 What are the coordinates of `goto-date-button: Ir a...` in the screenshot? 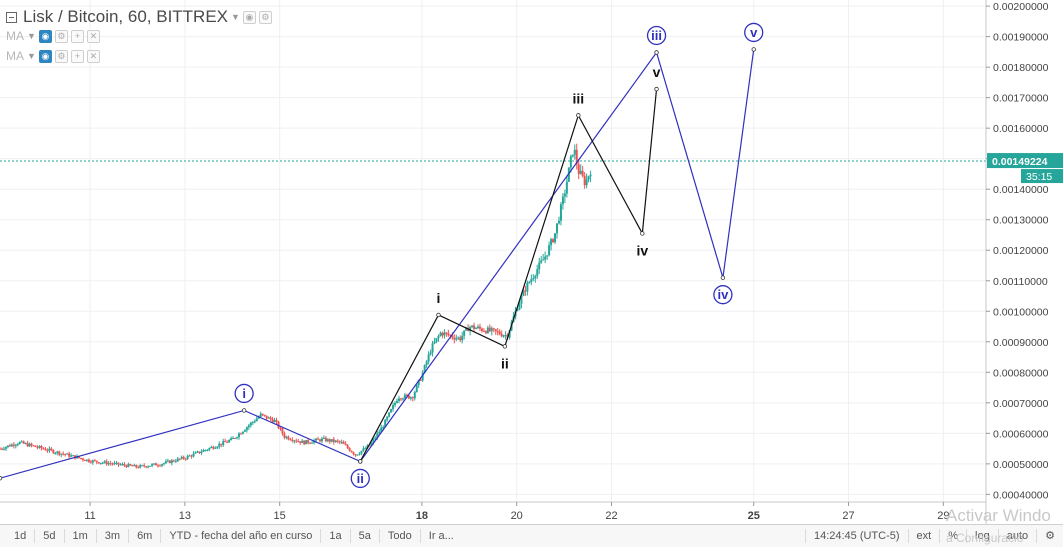 It's located at (441, 536).